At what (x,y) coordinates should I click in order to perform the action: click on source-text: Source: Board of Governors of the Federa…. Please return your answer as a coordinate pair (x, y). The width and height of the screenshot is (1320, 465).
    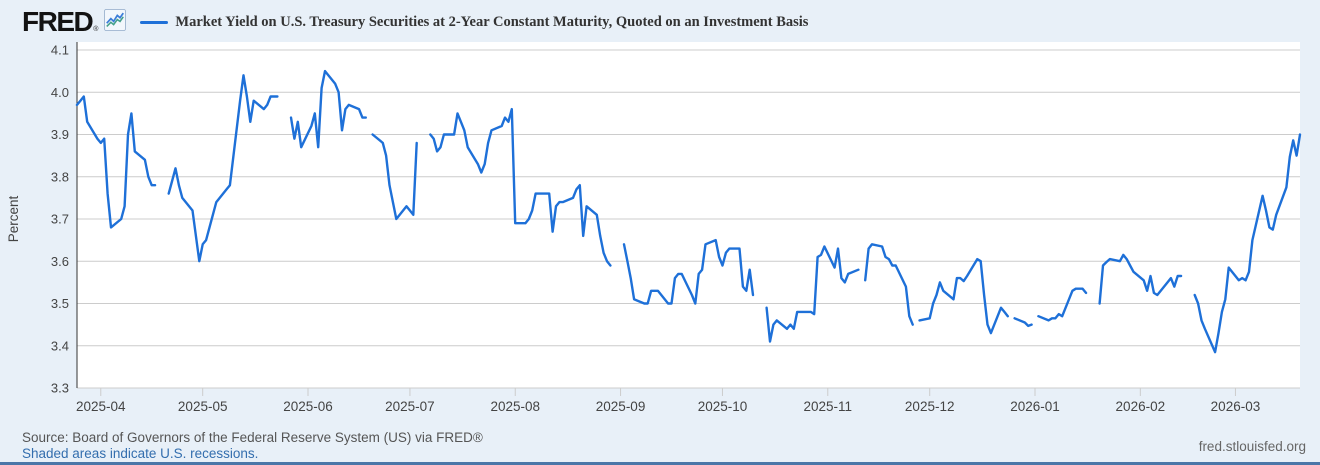
    Looking at the image, I should click on (252, 437).